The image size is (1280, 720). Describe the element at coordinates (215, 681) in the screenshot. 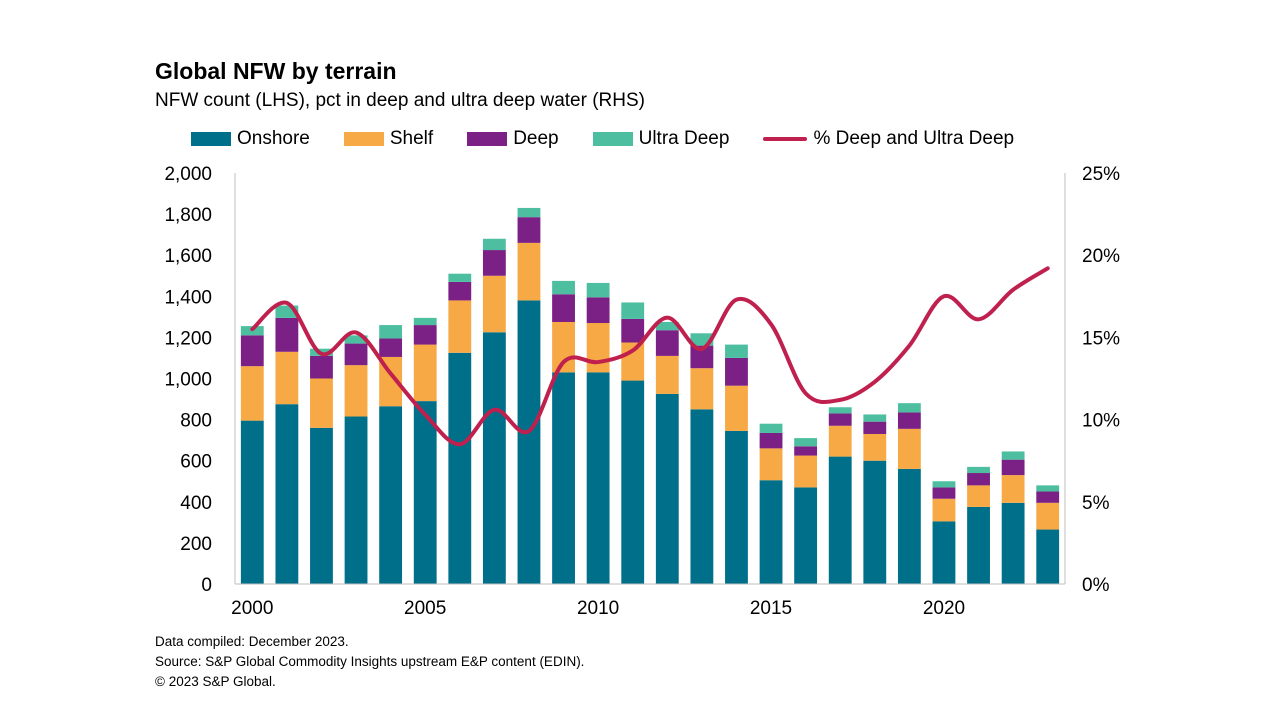

I see `footnote-copyright: © 2023 S&P Global.` at that location.